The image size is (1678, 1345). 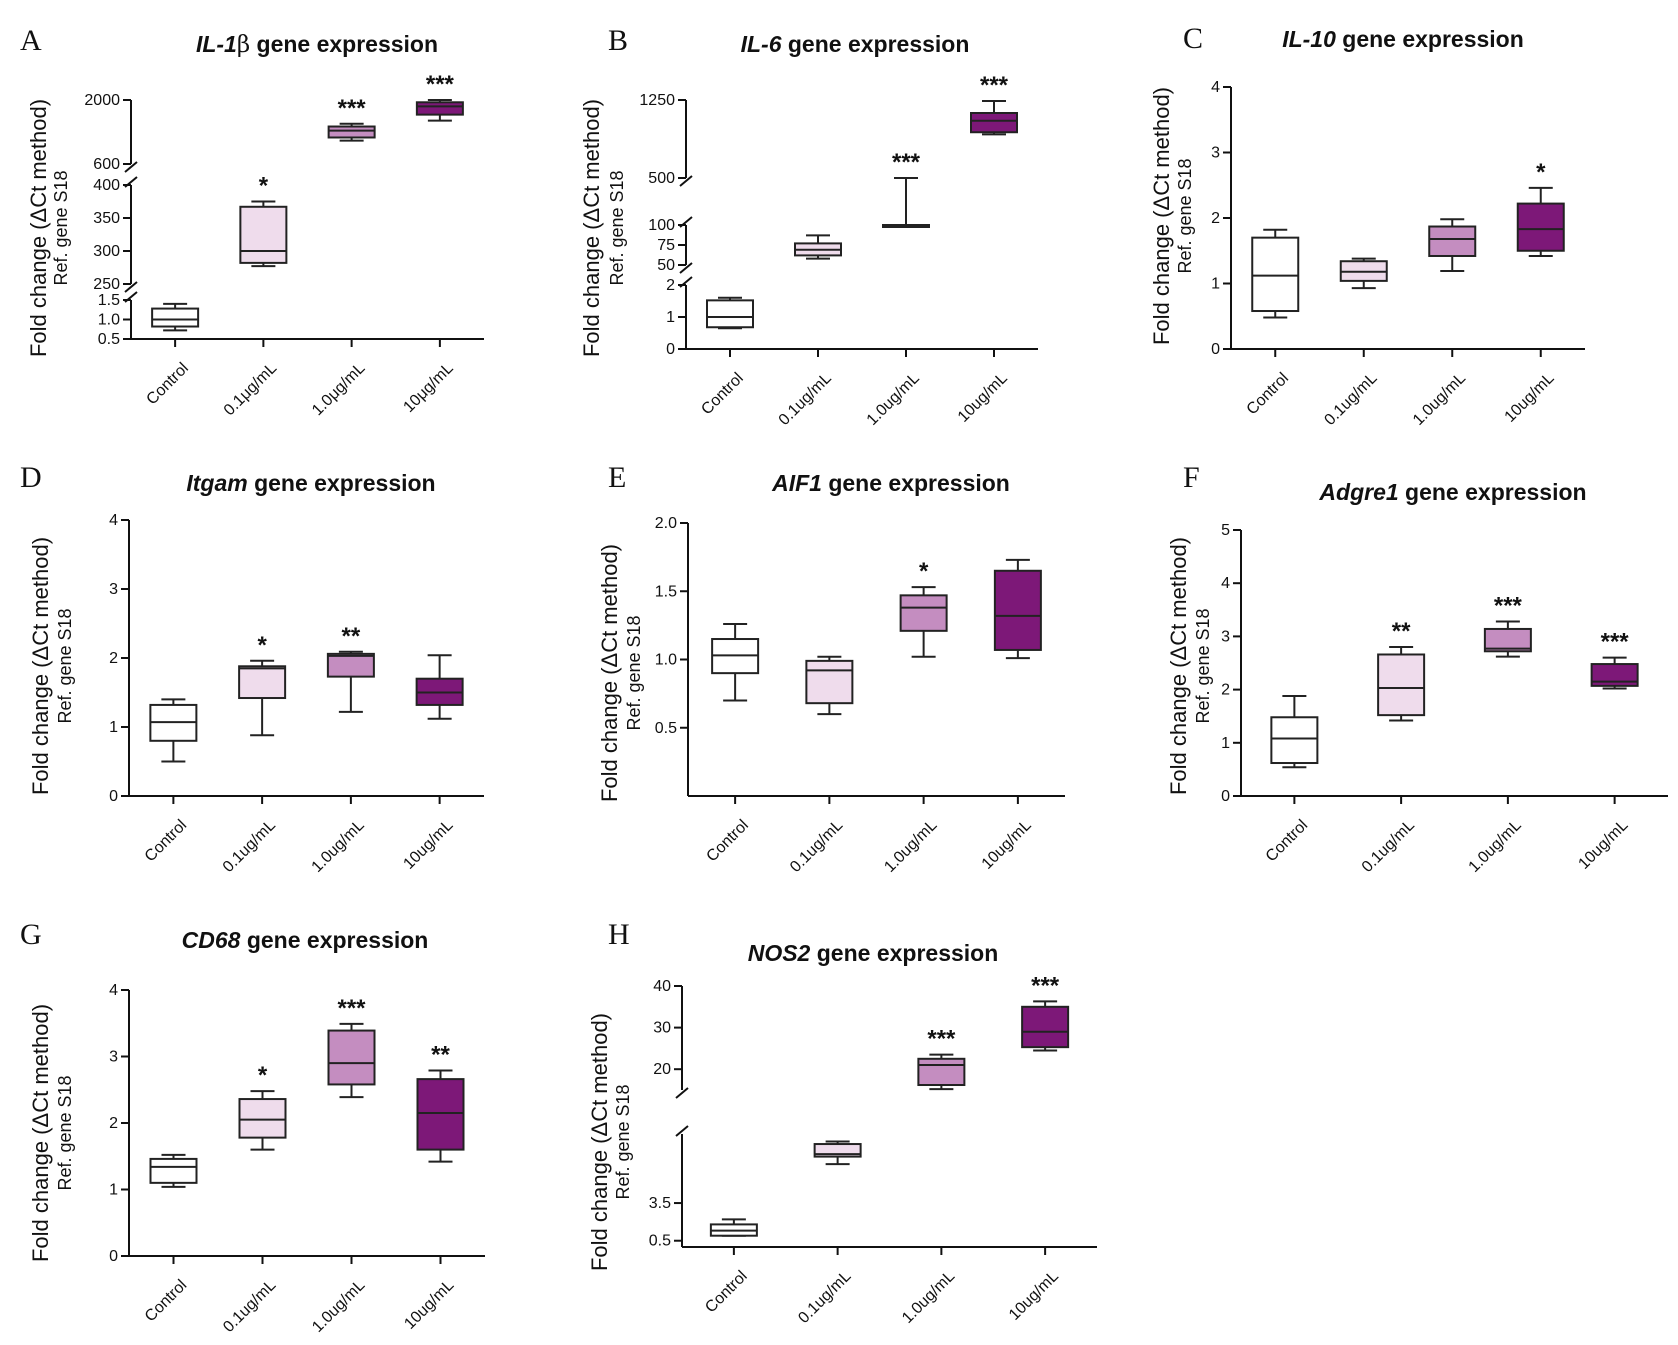 What do you see at coordinates (106, 251) in the screenshot?
I see `y-tick-label: 300` at bounding box center [106, 251].